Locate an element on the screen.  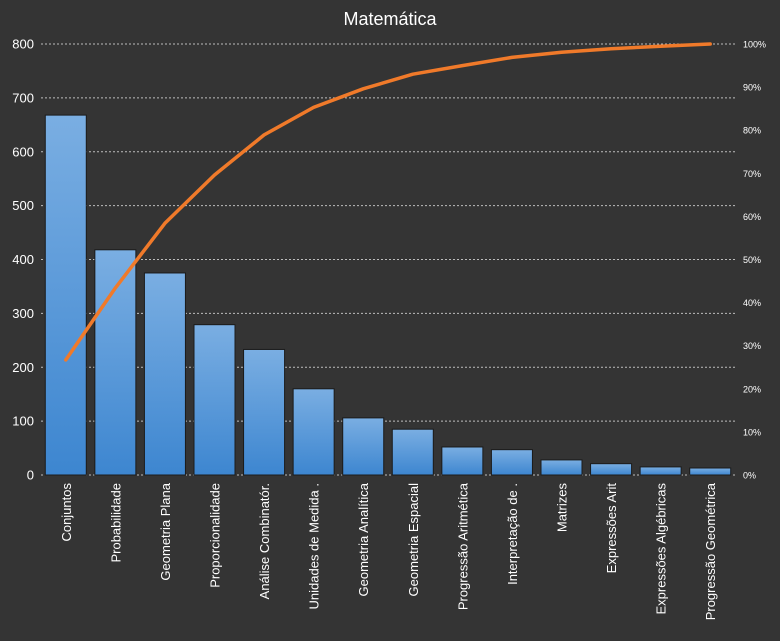
right-axis: 0% 10% 20% 30% 40% 50% 60% 70% 80% 90% 100% is located at coordinates (754, 260).